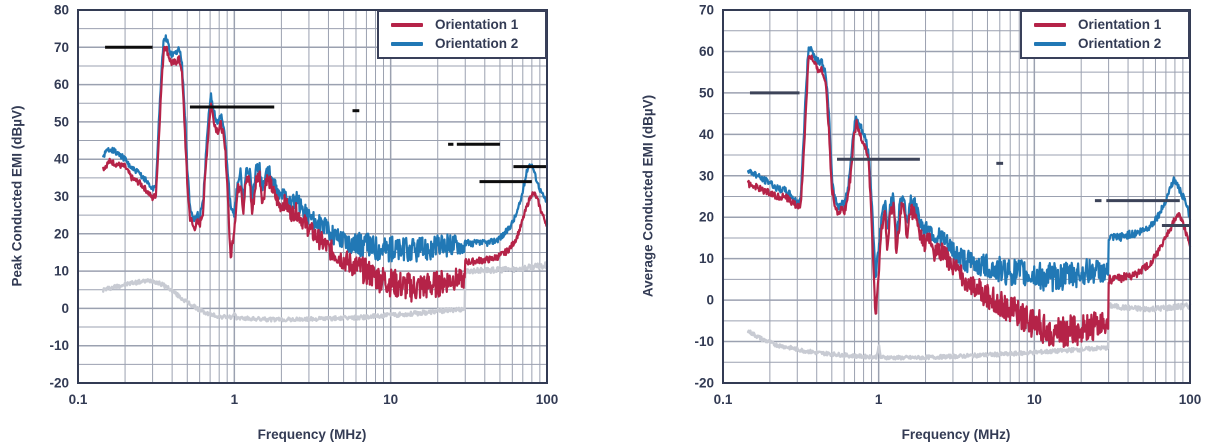 Image resolution: width=1209 pixels, height=447 pixels. I want to click on y-tick-label: 80, so click(61, 10).